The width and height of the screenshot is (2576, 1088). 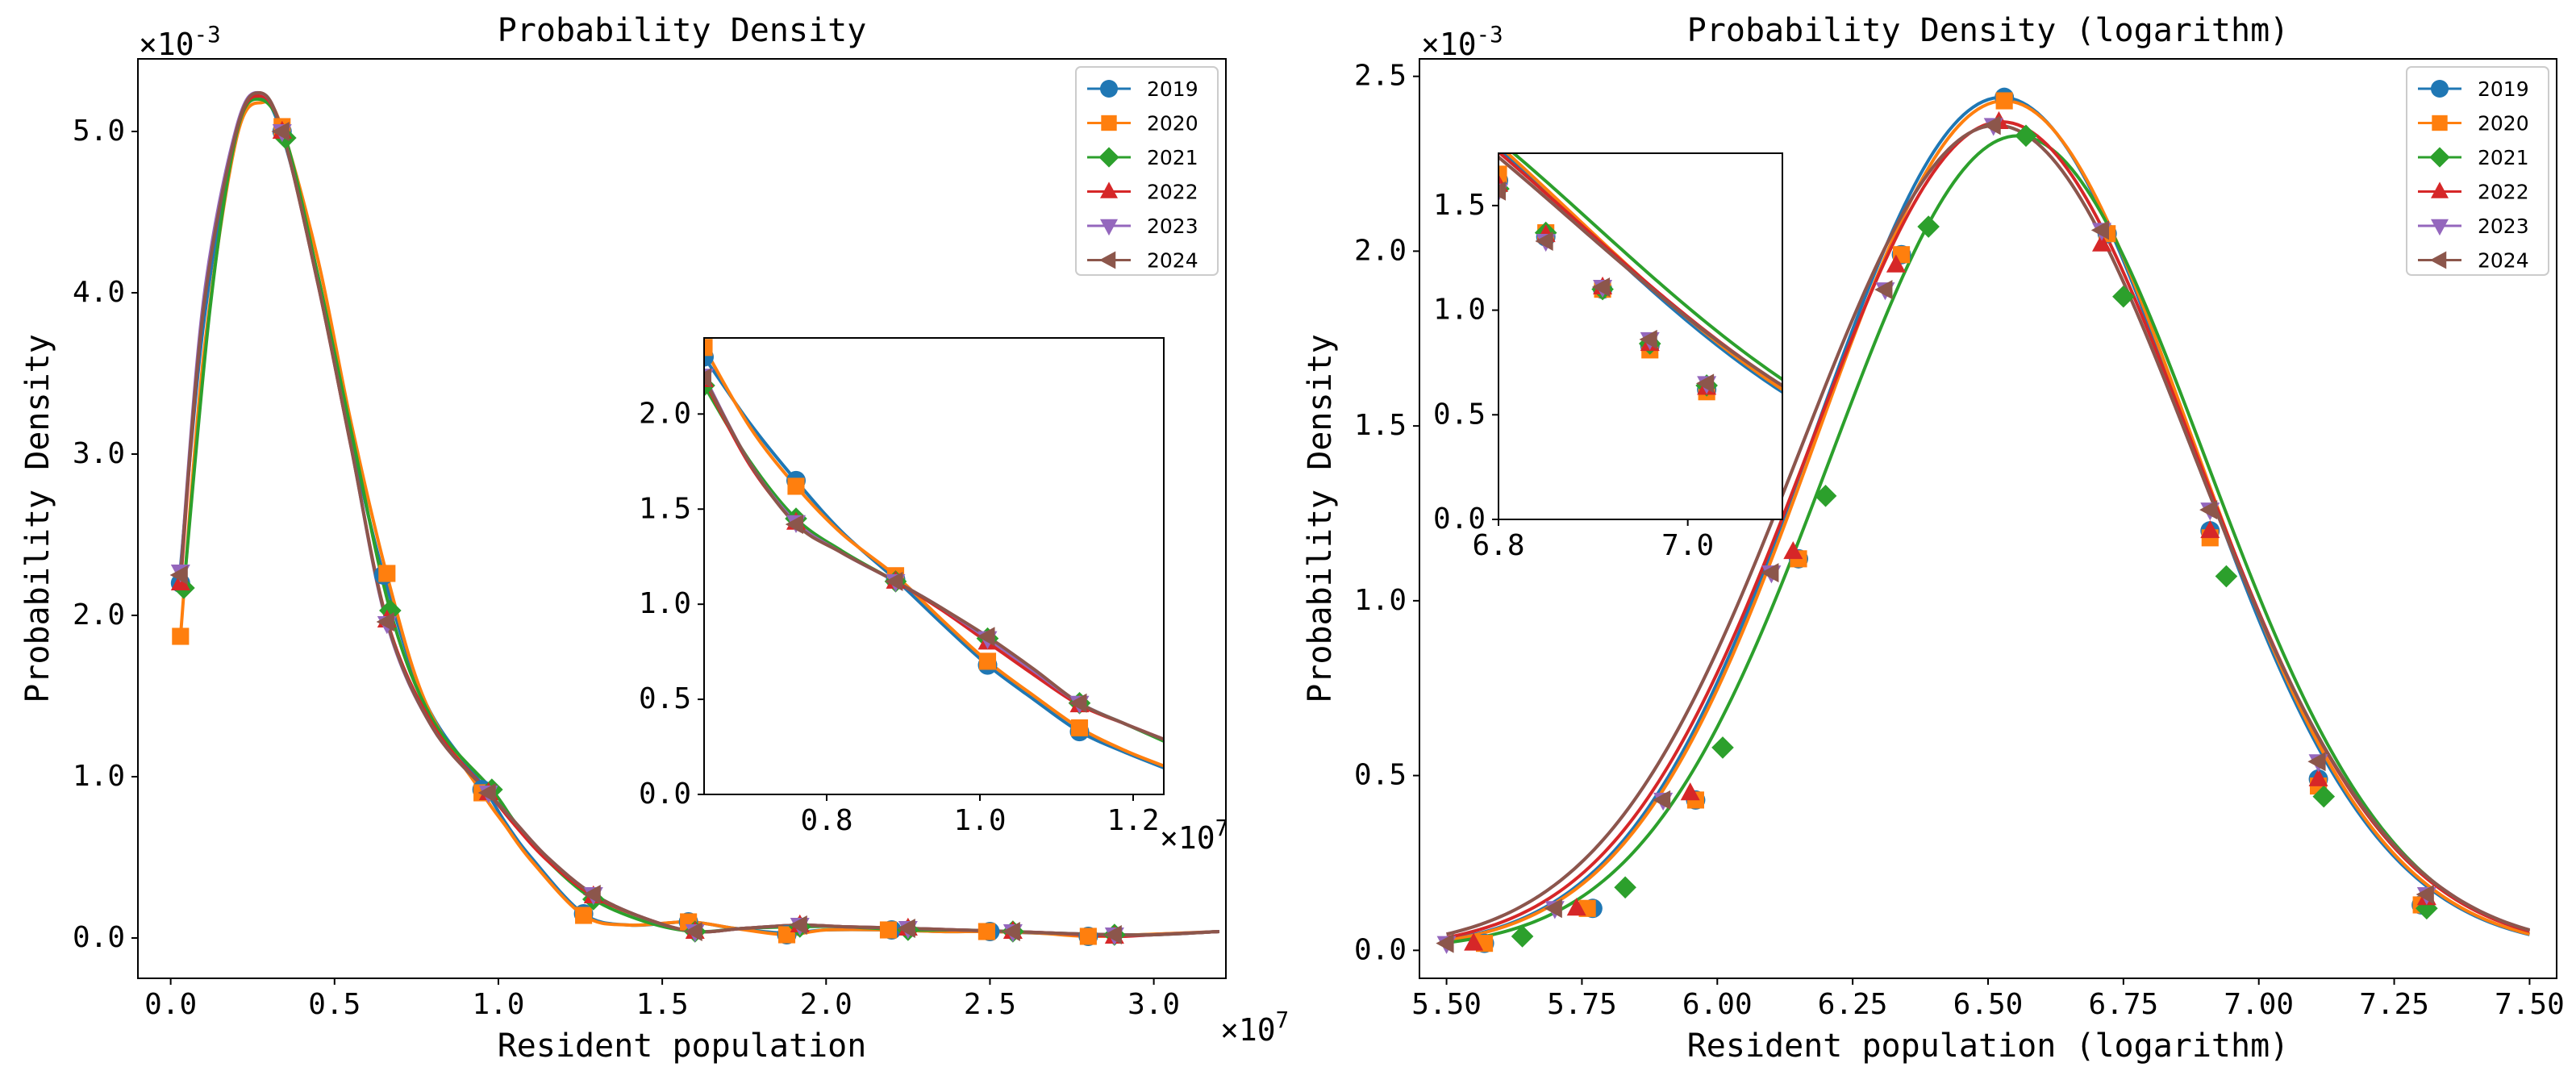 What do you see at coordinates (498, 1005) in the screenshot?
I see `main-xtick-label: 1.0` at bounding box center [498, 1005].